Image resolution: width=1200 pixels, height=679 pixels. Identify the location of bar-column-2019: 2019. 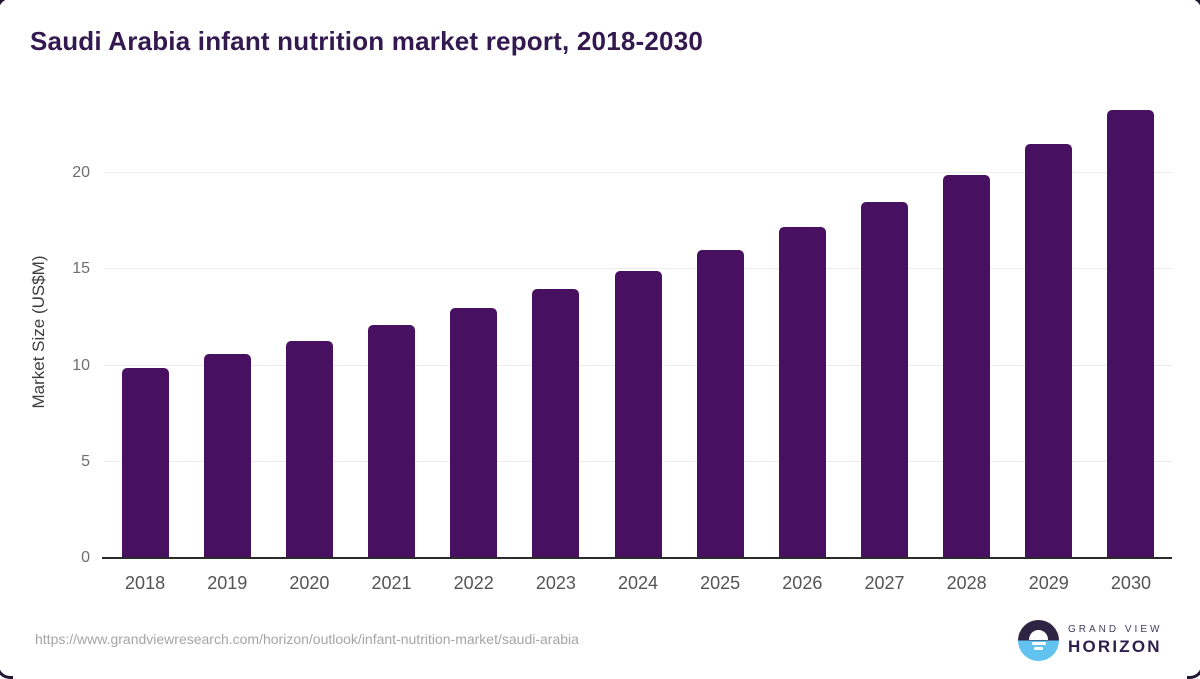
(227, 335).